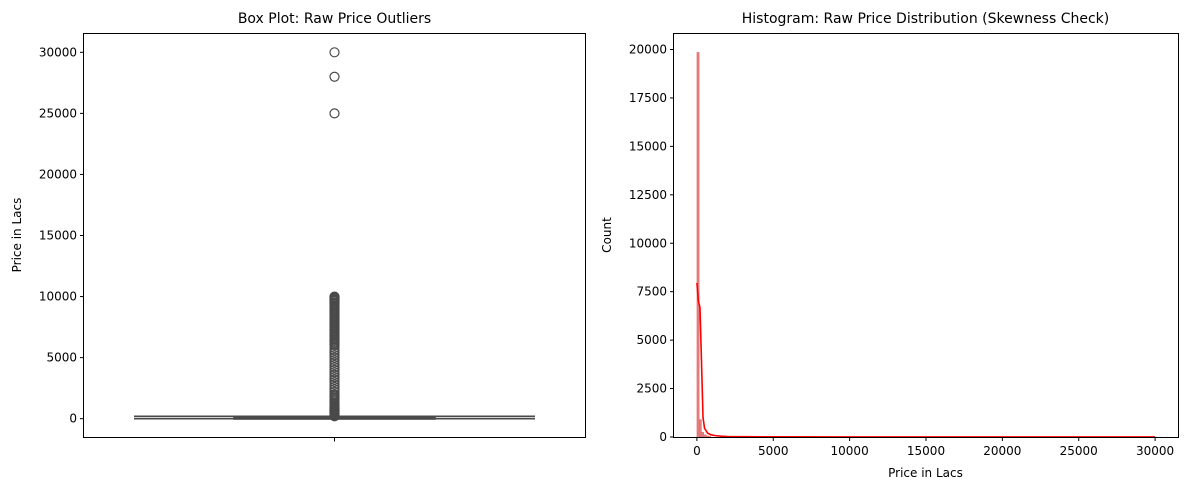 Image resolution: width=1187 pixels, height=494 pixels. What do you see at coordinates (58, 174) in the screenshot?
I see `boxplot-y-tick-label: 20000` at bounding box center [58, 174].